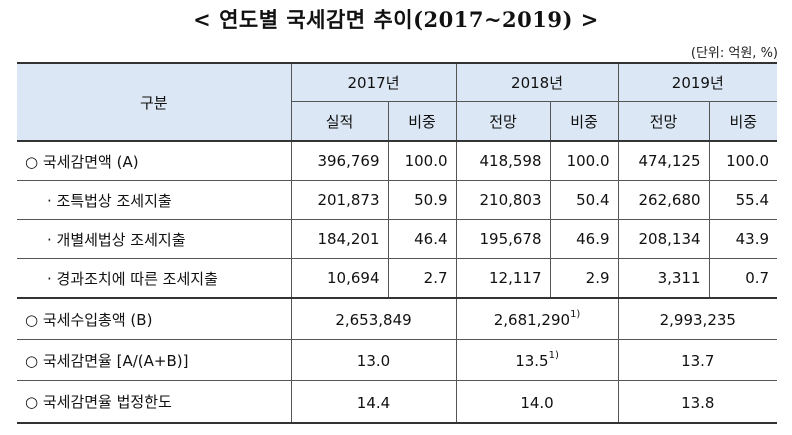 This screenshot has width=792, height=435. What do you see at coordinates (584, 200) in the screenshot?
I see `cell-value: 50.4` at bounding box center [584, 200].